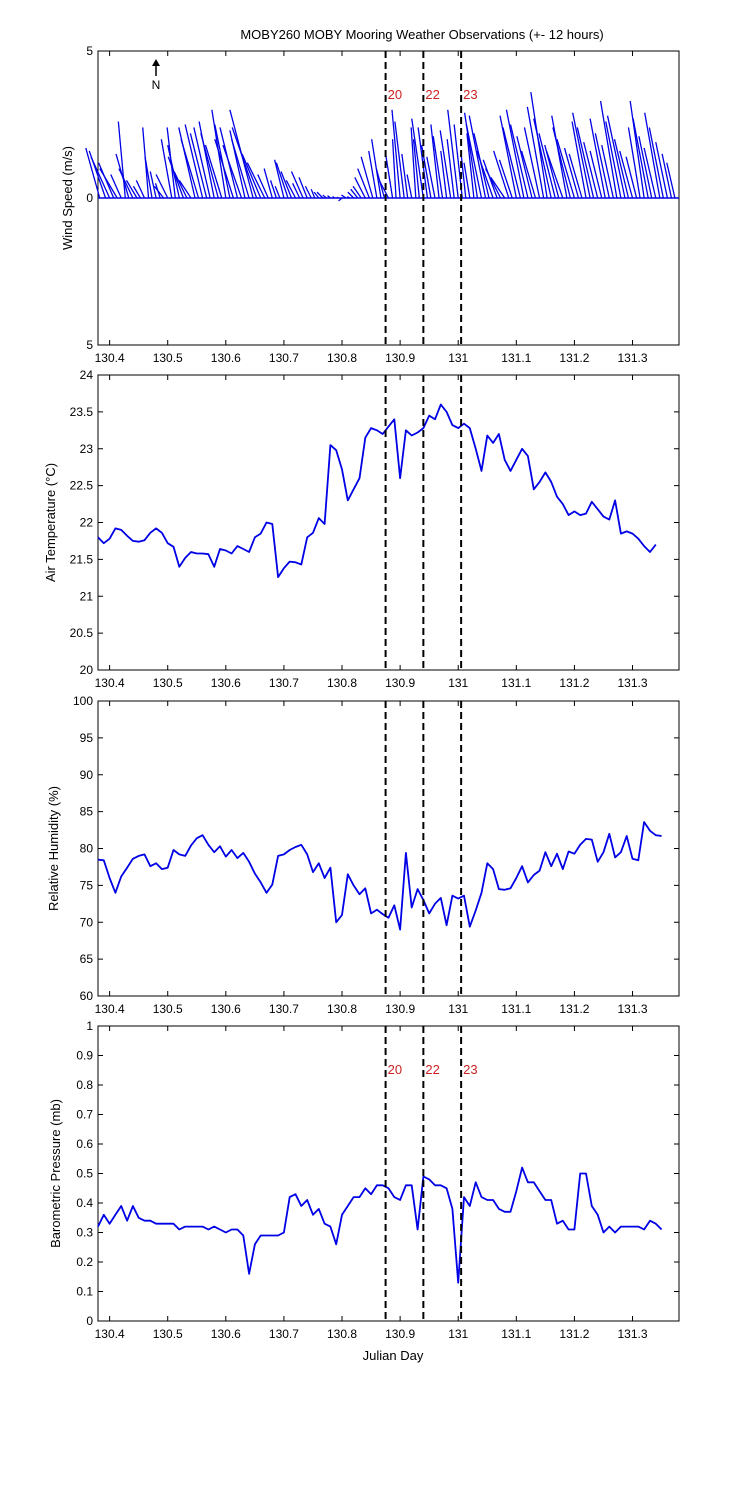 The width and height of the screenshot is (750, 1500). What do you see at coordinates (89, 345) in the screenshot?
I see `y-tick-label: 5` at bounding box center [89, 345].